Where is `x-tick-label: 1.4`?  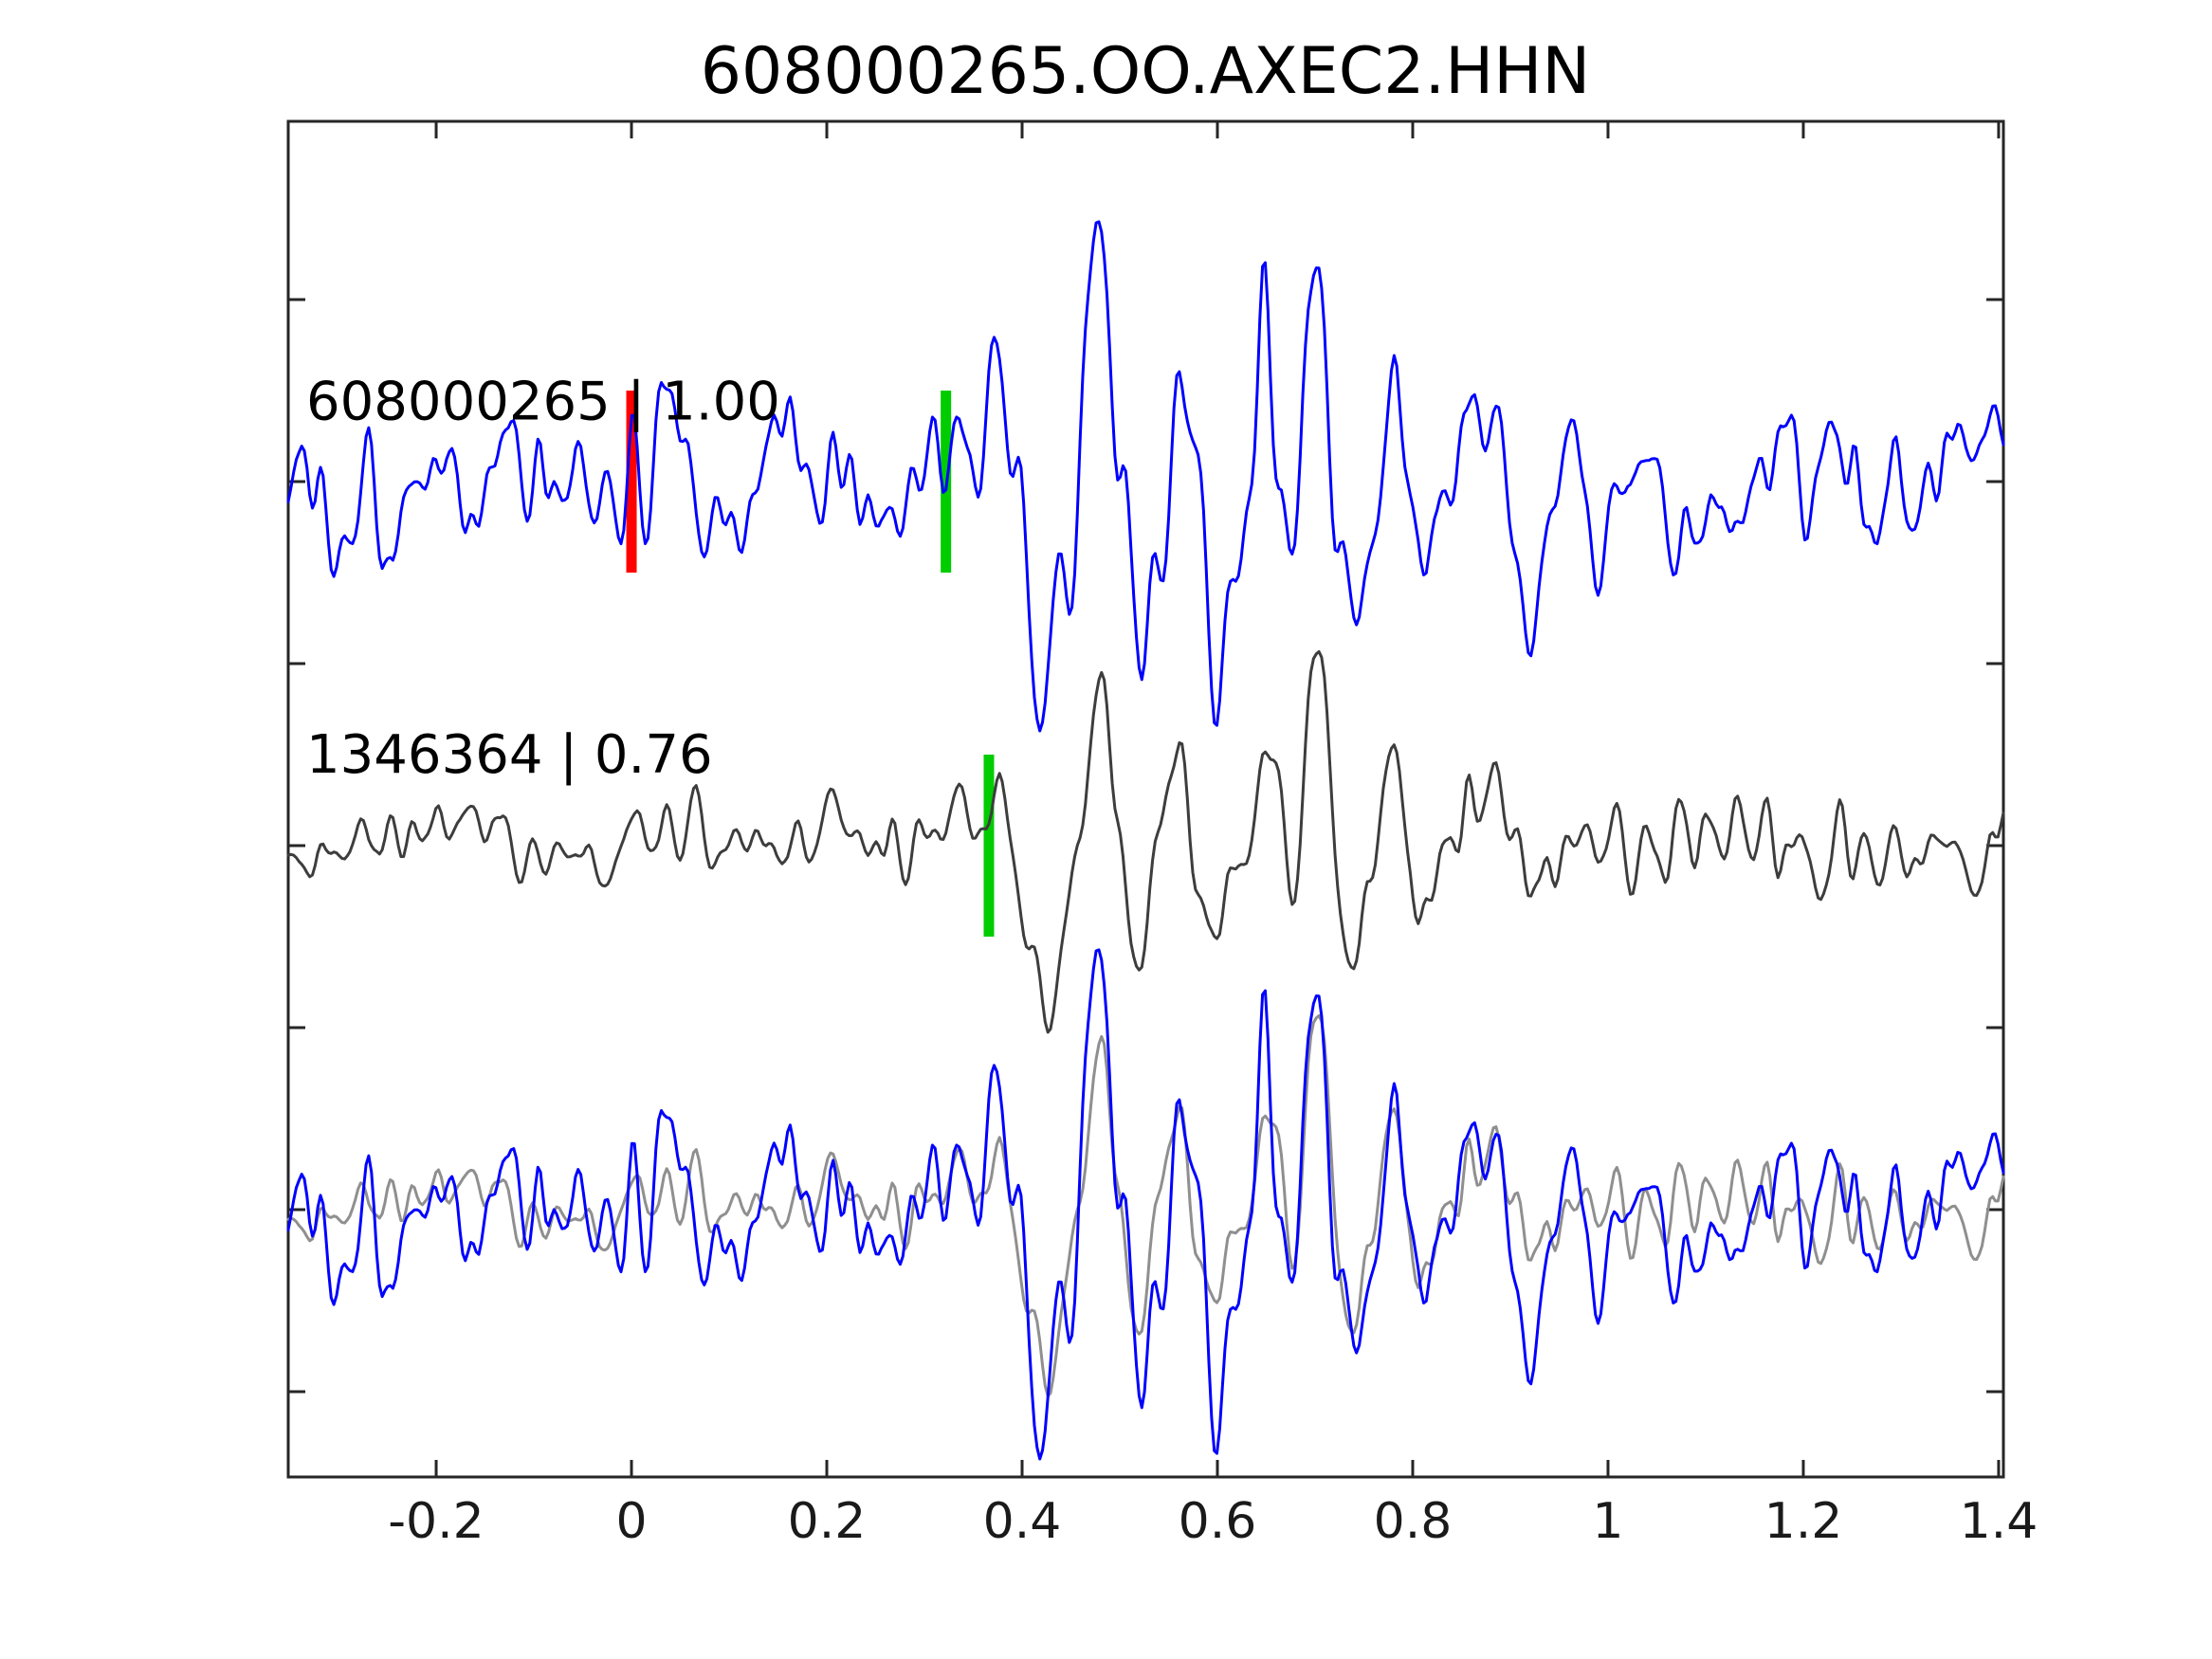
x-tick-label: 1.4 is located at coordinates (1999, 1521).